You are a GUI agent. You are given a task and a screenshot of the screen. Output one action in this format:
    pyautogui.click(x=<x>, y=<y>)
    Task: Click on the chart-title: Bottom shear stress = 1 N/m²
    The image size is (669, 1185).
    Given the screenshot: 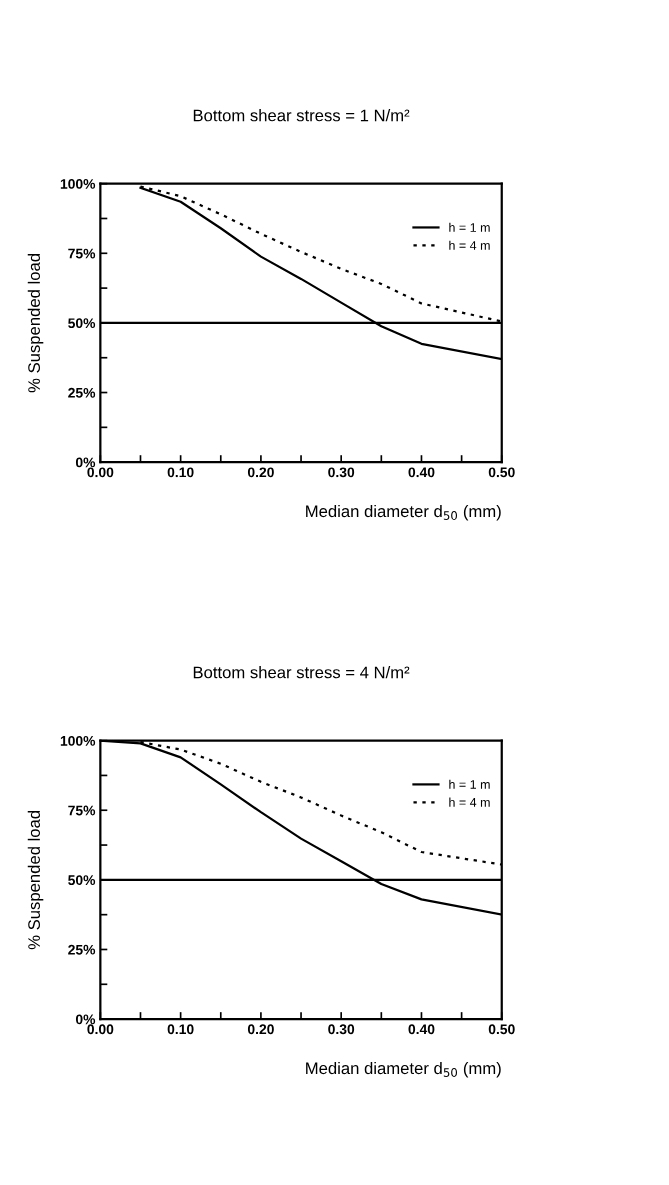 What is the action you would take?
    pyautogui.click(x=301, y=115)
    